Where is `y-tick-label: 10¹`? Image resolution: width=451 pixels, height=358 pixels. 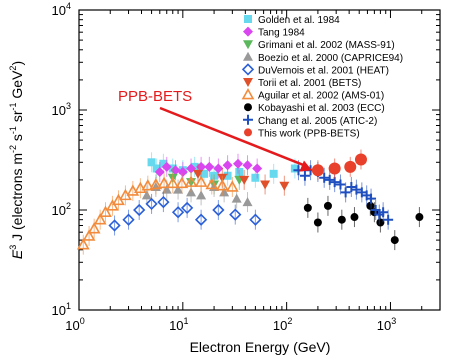 y-tick-label: 10¹ is located at coordinates (61, 309).